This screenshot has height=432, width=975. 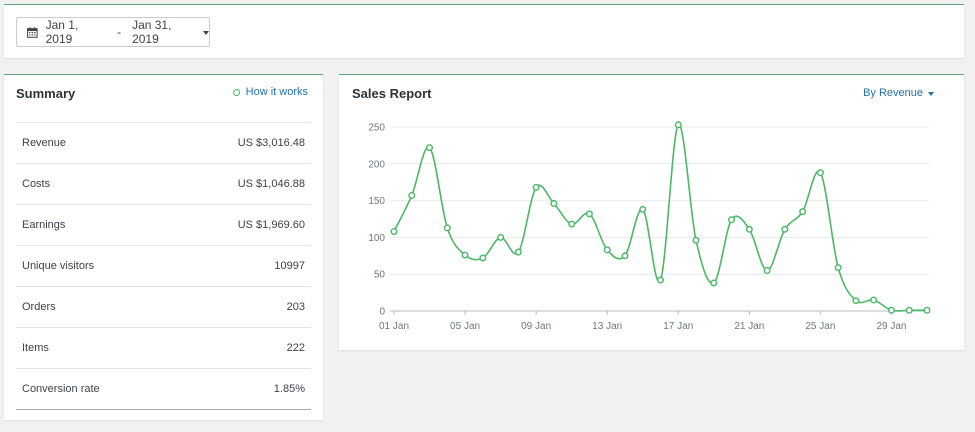 I want to click on y-tick-label: 200, so click(x=376, y=164).